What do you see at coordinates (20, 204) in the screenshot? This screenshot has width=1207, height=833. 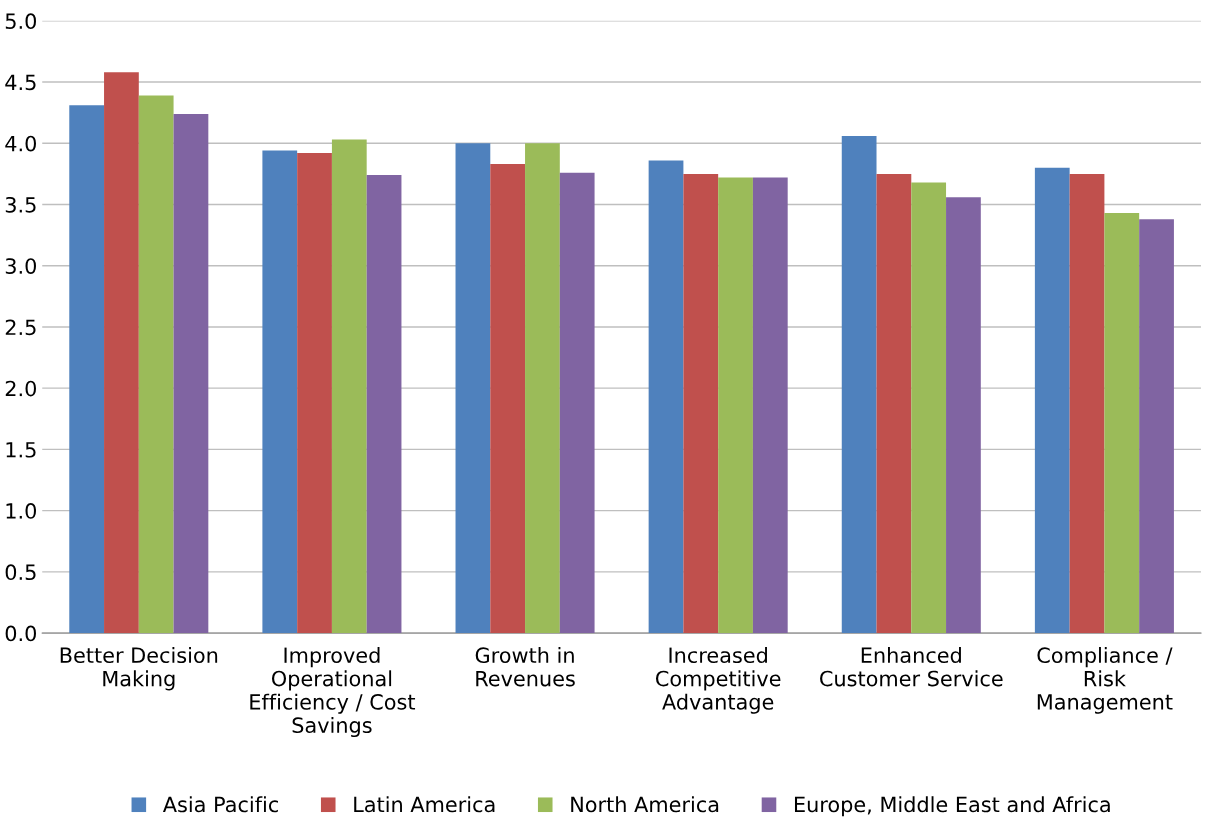 I see `y-tick-label: 3.5` at bounding box center [20, 204].